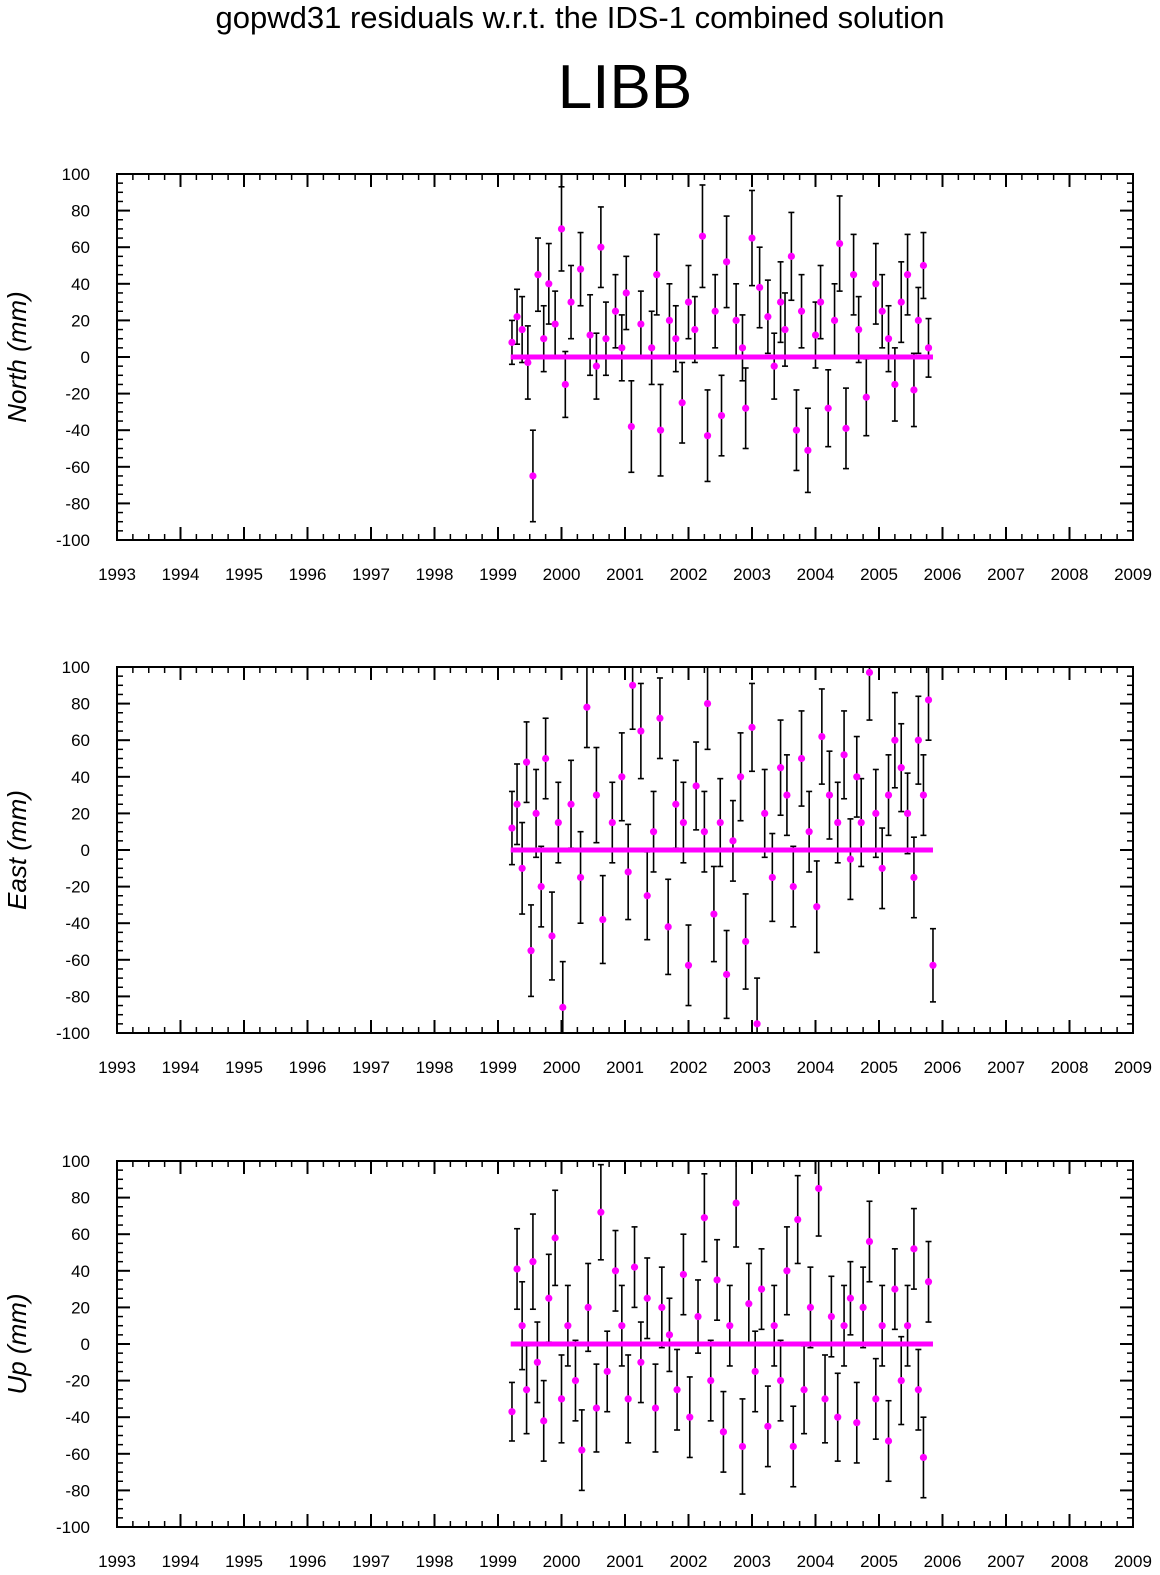  I want to click on up-x-tick-label: 2006, so click(943, 1561).